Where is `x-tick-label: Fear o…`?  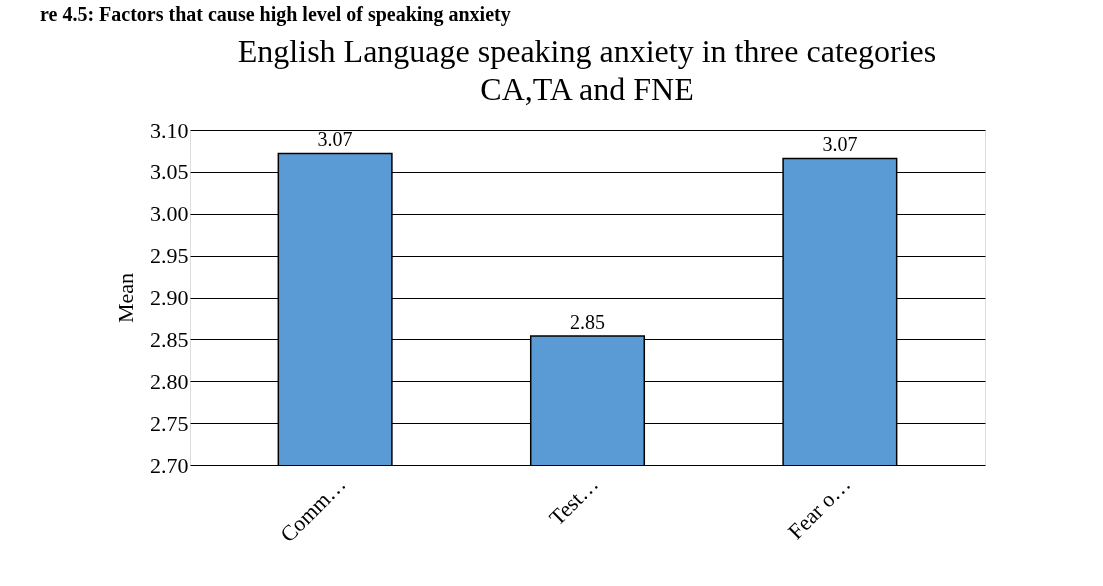
x-tick-label: Fear o… is located at coordinates (819, 507).